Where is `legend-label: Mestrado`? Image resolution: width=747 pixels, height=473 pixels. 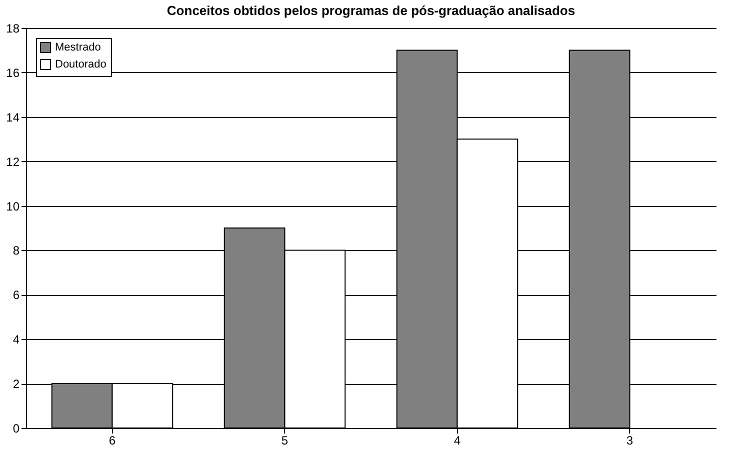
legend-label: Mestrado is located at coordinates (78, 48).